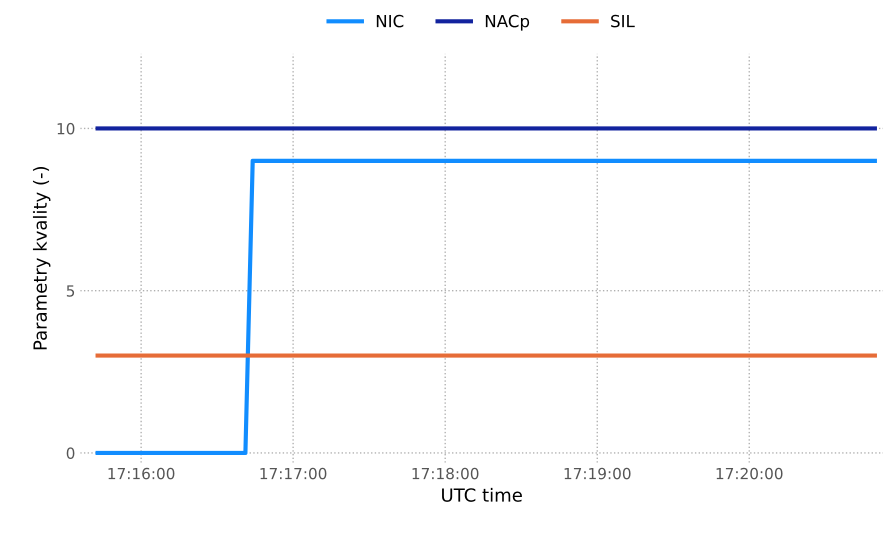 Image resolution: width=892 pixels, height=538 pixels. What do you see at coordinates (623, 21) in the screenshot?
I see `legend-label: SIL` at bounding box center [623, 21].